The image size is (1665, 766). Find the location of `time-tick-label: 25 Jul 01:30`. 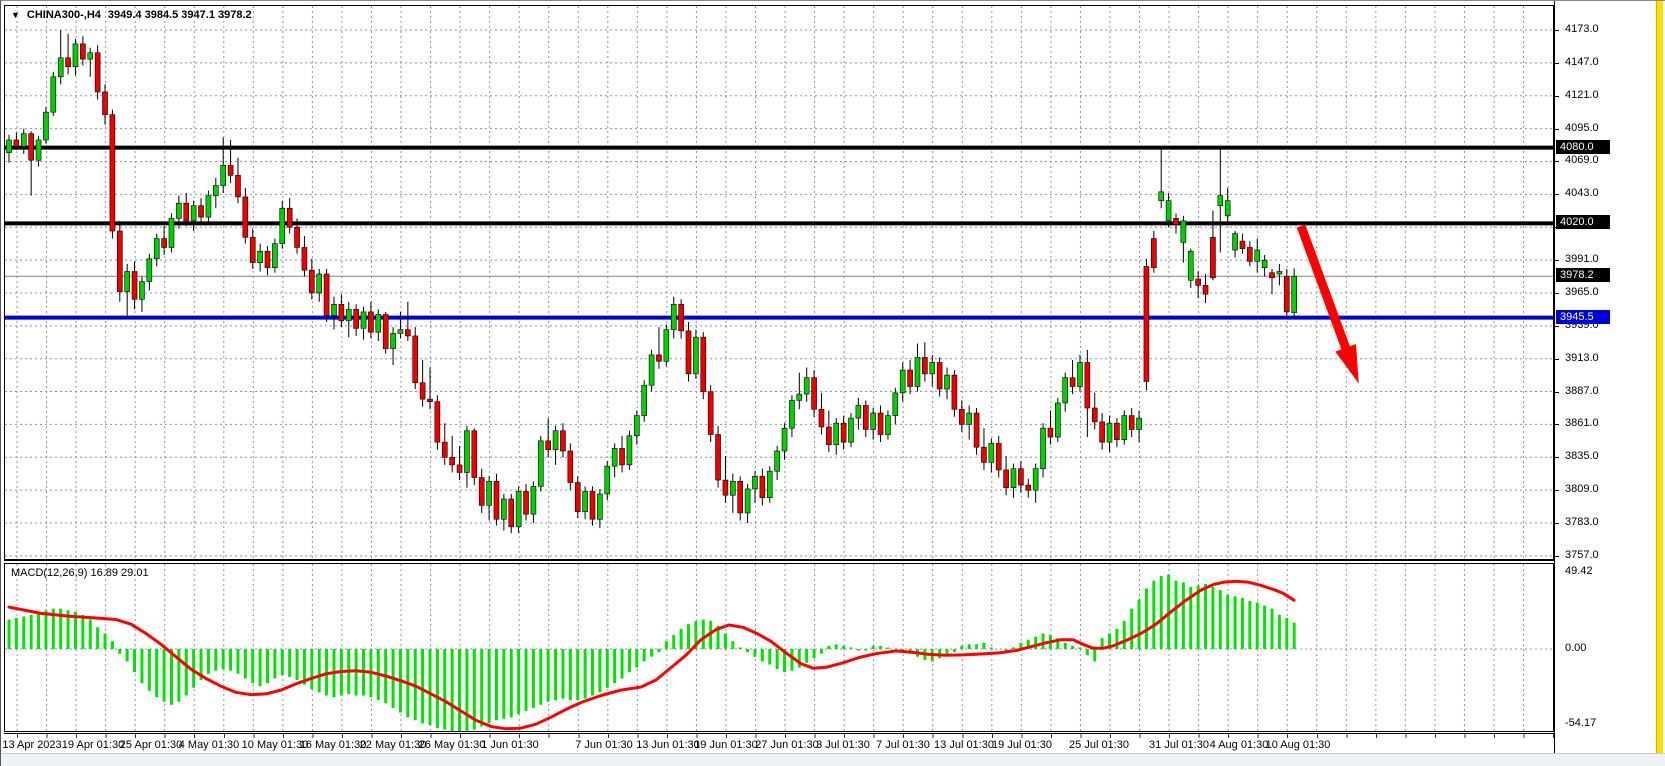

time-tick-label: 25 Jul 01:30 is located at coordinates (1099, 745).